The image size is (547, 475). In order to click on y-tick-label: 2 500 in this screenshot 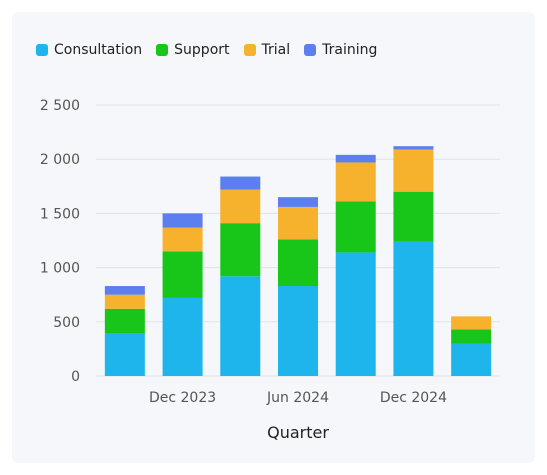, I will do `click(60, 106)`.